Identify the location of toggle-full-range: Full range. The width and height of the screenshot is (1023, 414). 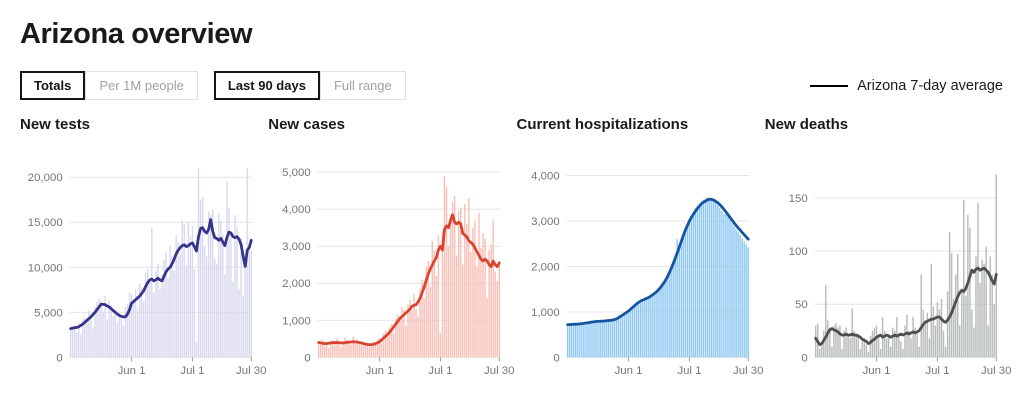
(362, 85).